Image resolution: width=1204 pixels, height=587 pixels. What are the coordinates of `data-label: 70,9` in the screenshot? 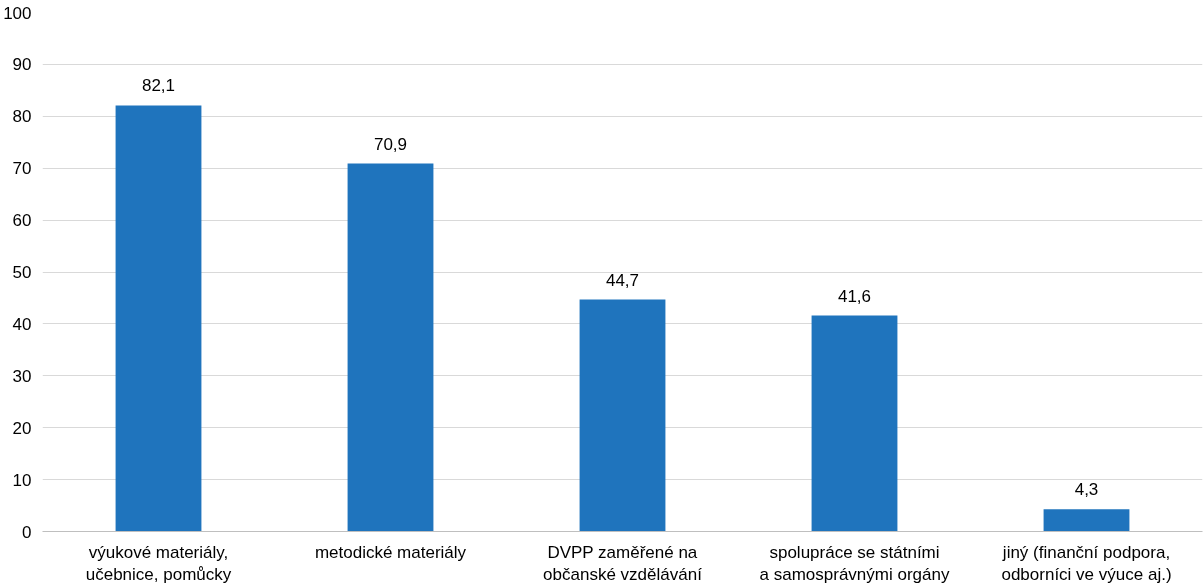 It's located at (390, 144).